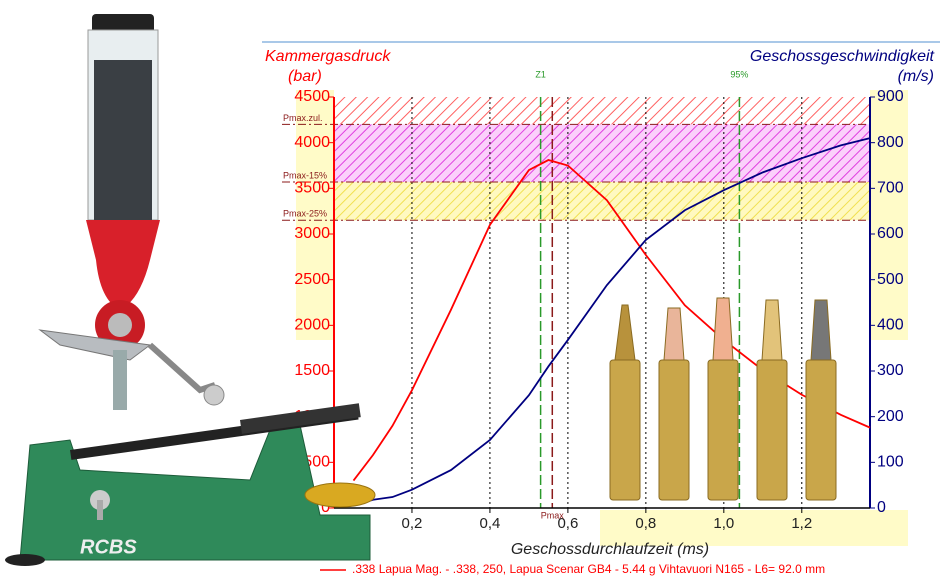  I want to click on y2-tick-label: 900, so click(890, 96).